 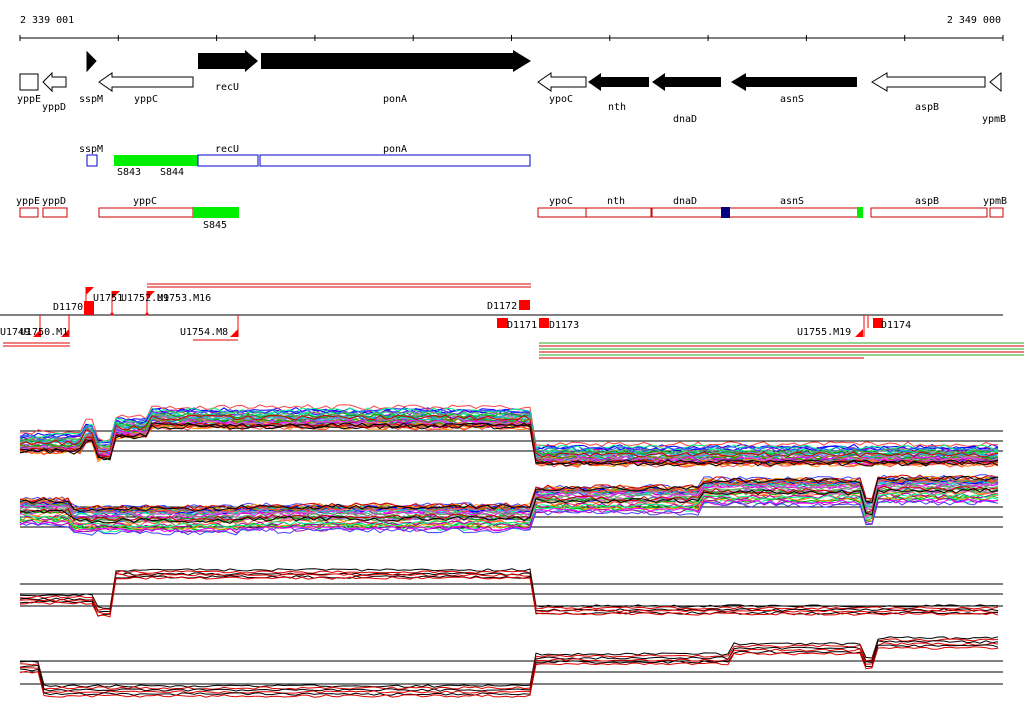 What do you see at coordinates (996, 212) in the screenshot?
I see `minus-track-box-ypmB` at bounding box center [996, 212].